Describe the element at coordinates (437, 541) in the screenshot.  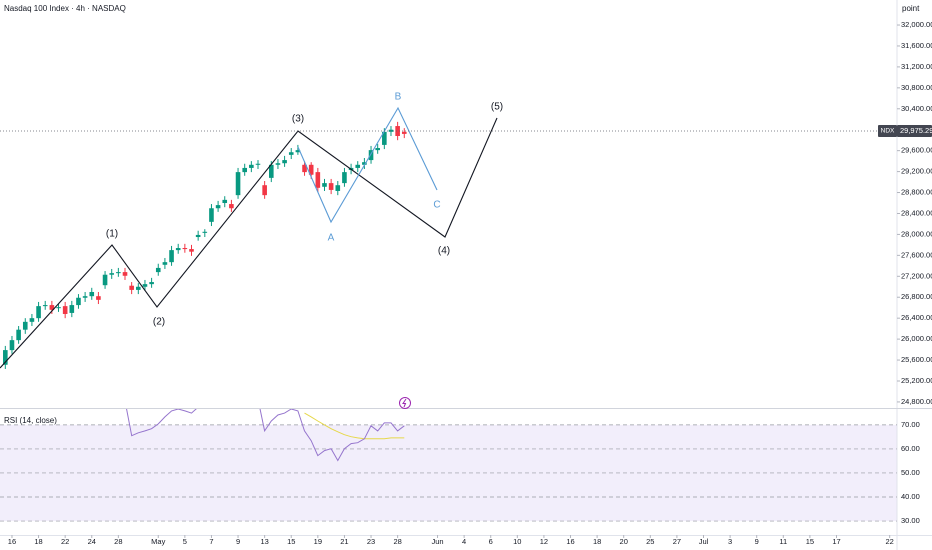
I see `x-tick-label: Jun` at that location.